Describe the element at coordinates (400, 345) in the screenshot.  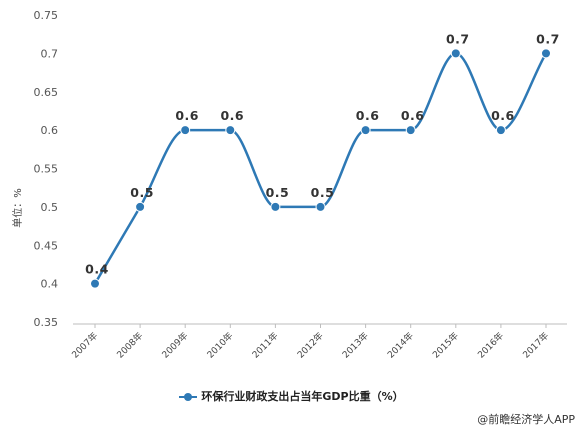
I see `x-tick-label: 2014年` at that location.